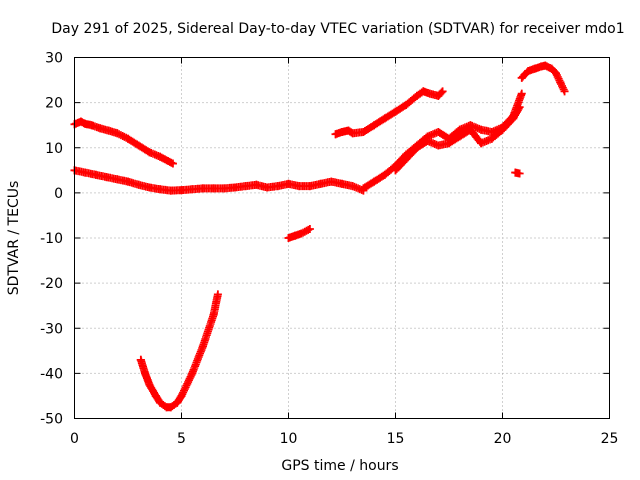 This screenshot has height=480, width=640. Describe the element at coordinates (51, 420) in the screenshot. I see `y-tick-label: -50` at that location.